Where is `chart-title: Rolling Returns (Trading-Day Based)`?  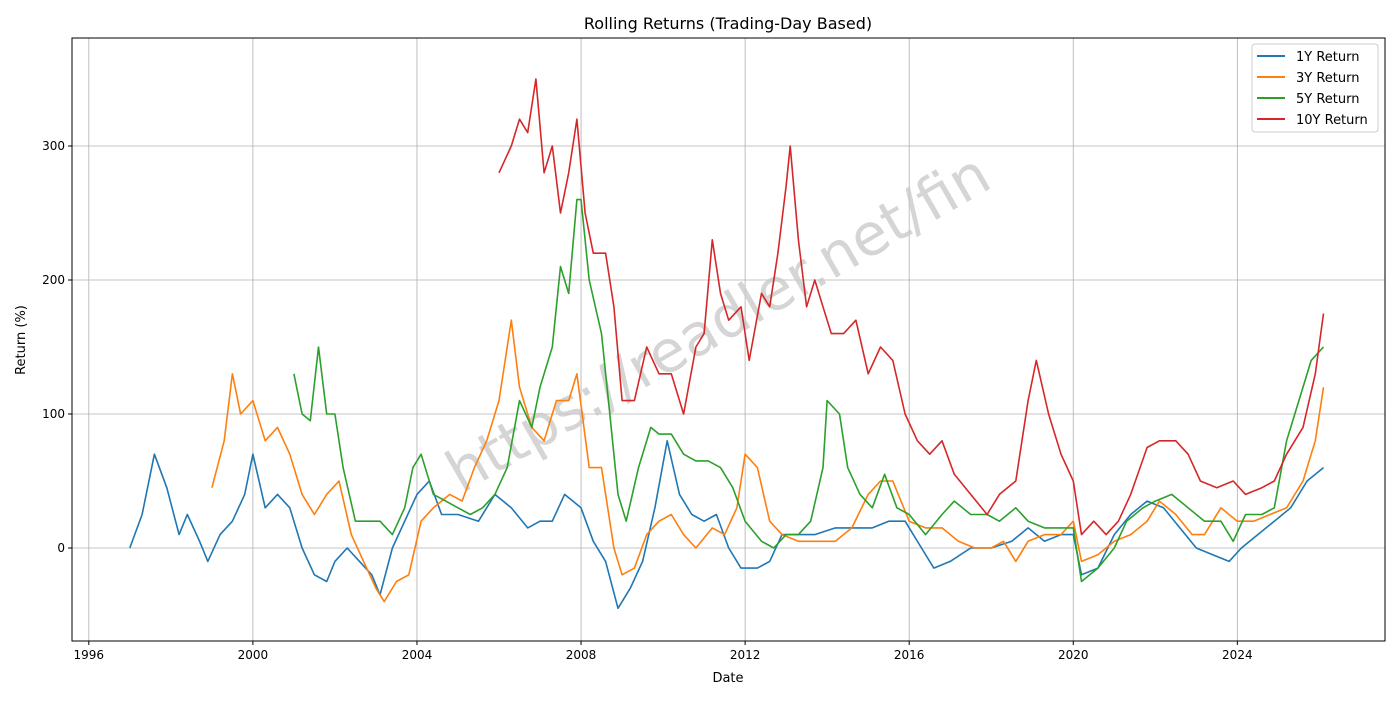 chart-title: Rolling Returns (Trading-Day Based) is located at coordinates (728, 23).